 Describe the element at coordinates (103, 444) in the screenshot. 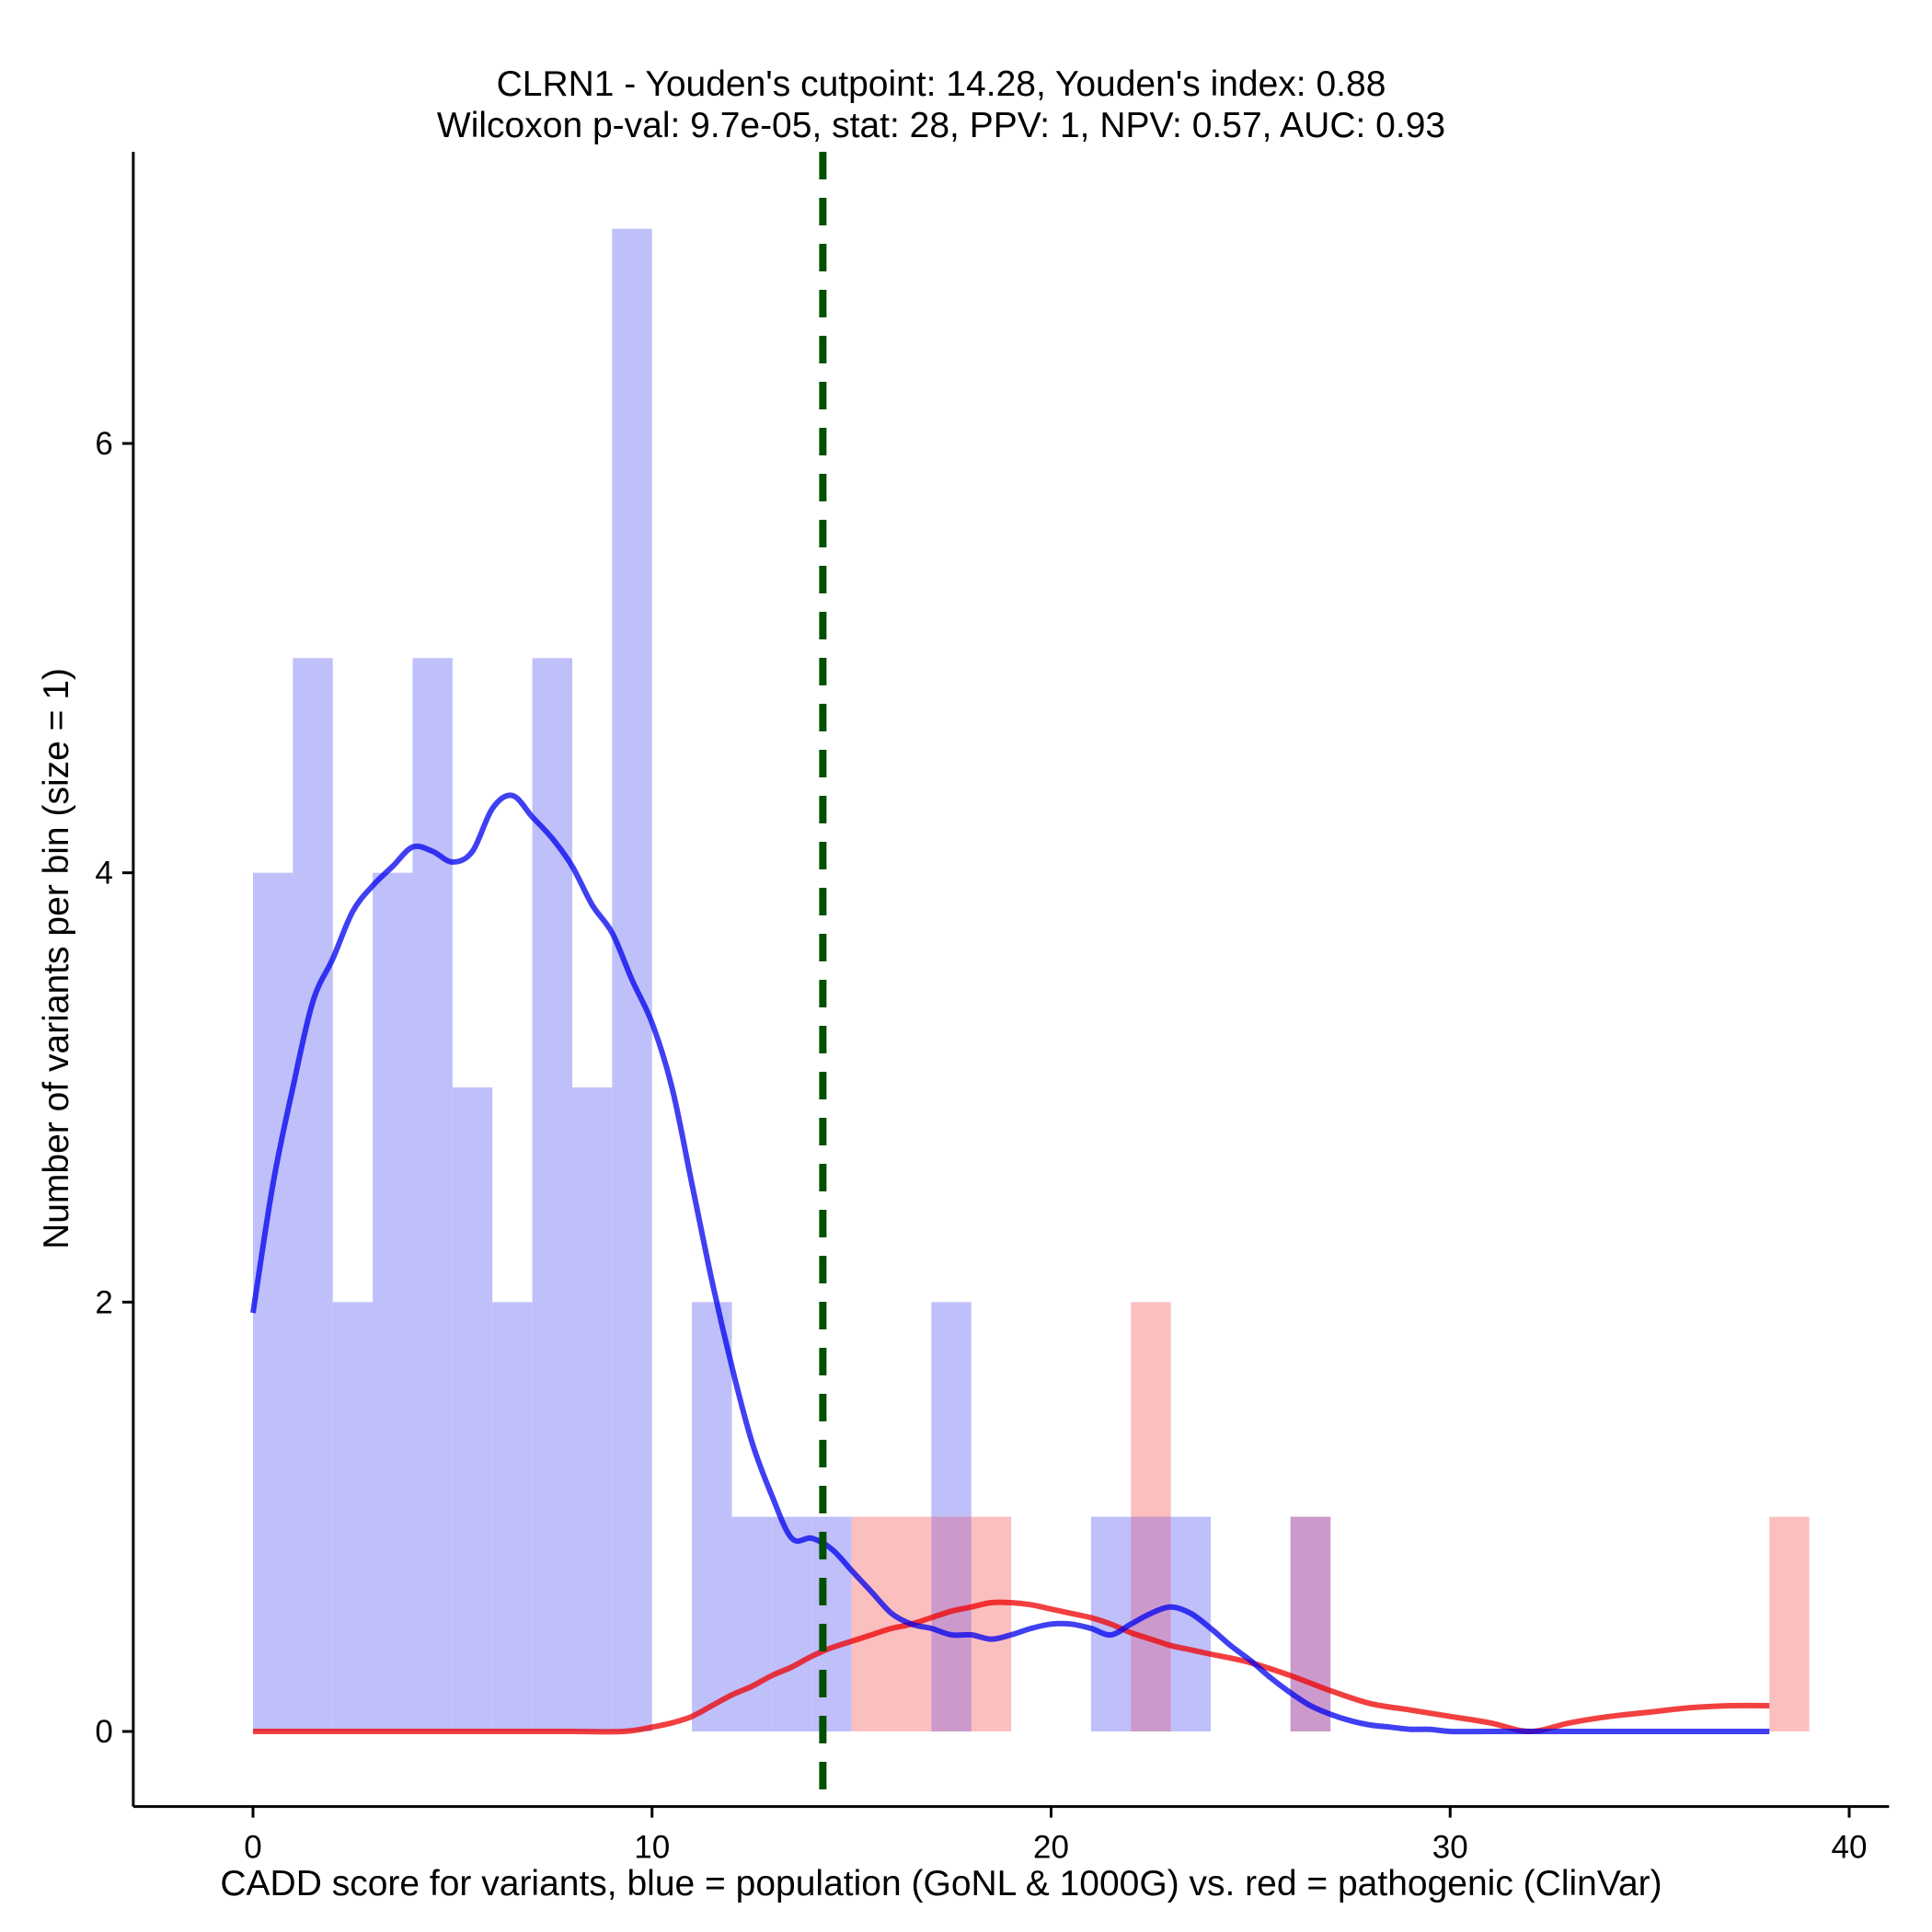

I see `y-tick-label: 6` at that location.